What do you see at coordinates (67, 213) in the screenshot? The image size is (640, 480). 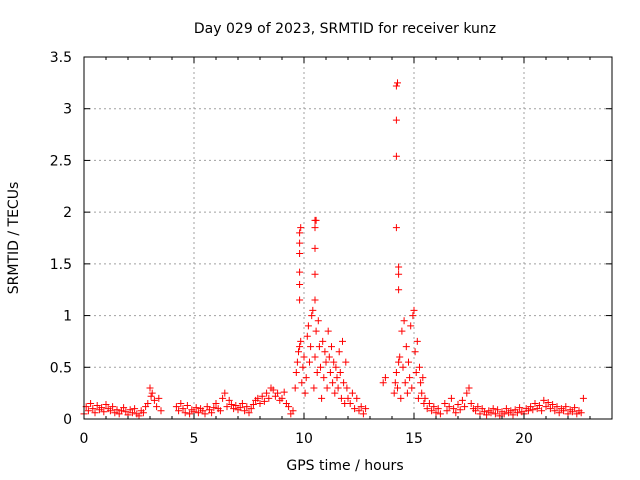 I see `y-tick-label: 2` at bounding box center [67, 213].